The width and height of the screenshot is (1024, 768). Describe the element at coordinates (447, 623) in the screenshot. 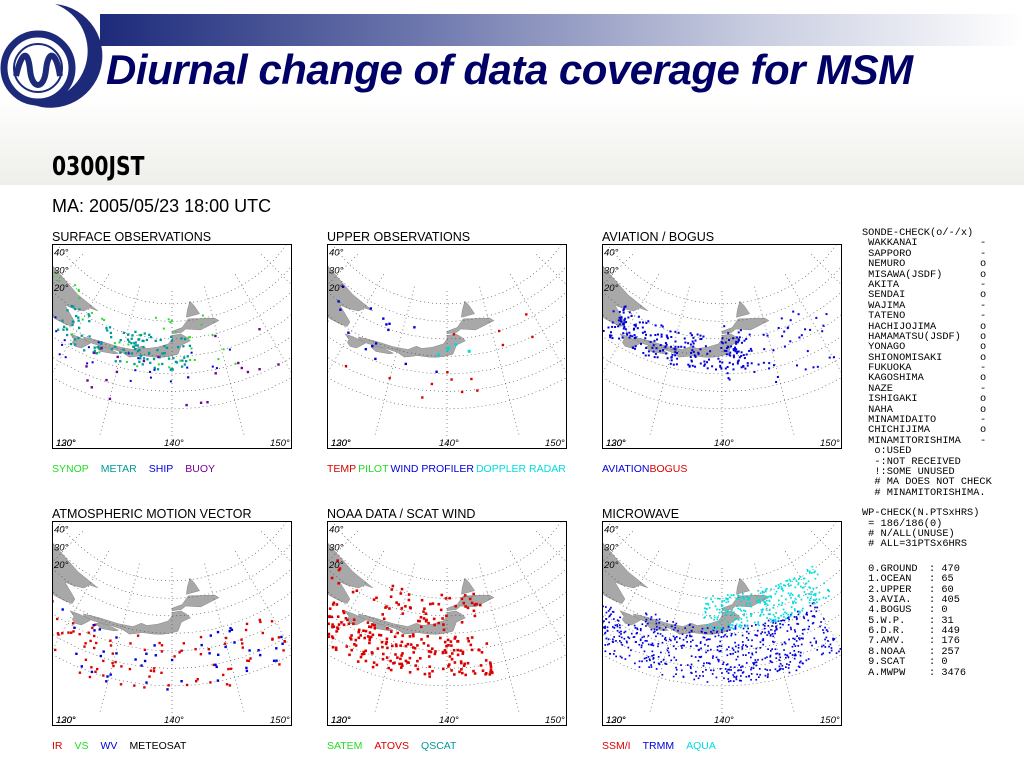

I see `coverage-map: 40°30°20°120°130° 140° 150°` at that location.